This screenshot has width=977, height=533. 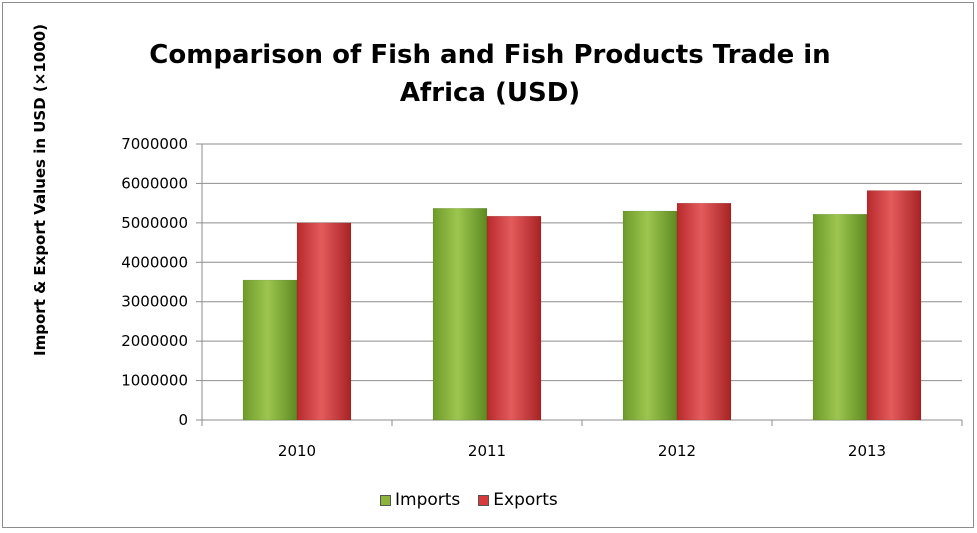 What do you see at coordinates (154, 262) in the screenshot?
I see `y-tick-label: 4000000` at bounding box center [154, 262].